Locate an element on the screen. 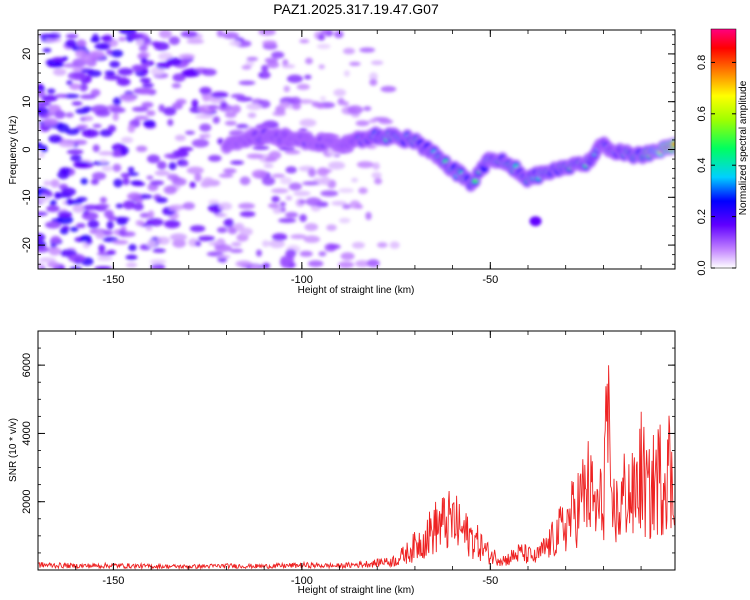 This screenshot has width=750, height=600. y-tick-label: 20 is located at coordinates (27, 54).